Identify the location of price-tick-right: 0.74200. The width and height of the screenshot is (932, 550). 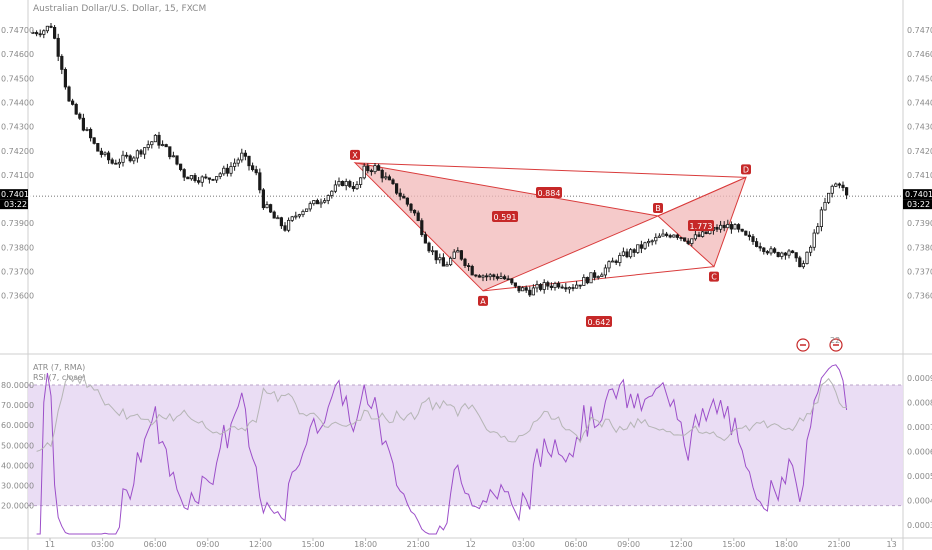
(919, 151).